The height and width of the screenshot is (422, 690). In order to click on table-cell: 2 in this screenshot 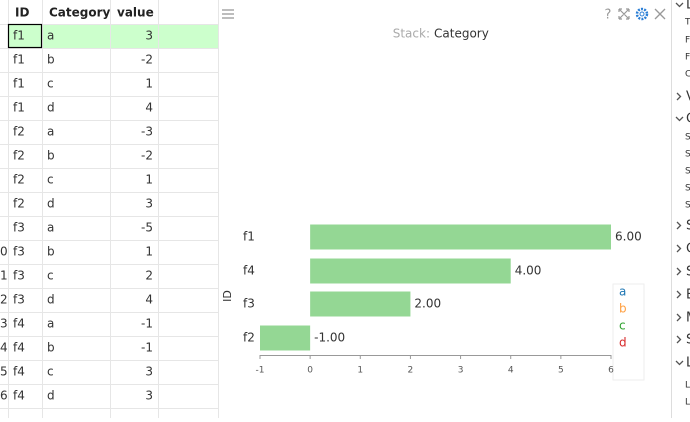, I will do `click(149, 276)`.